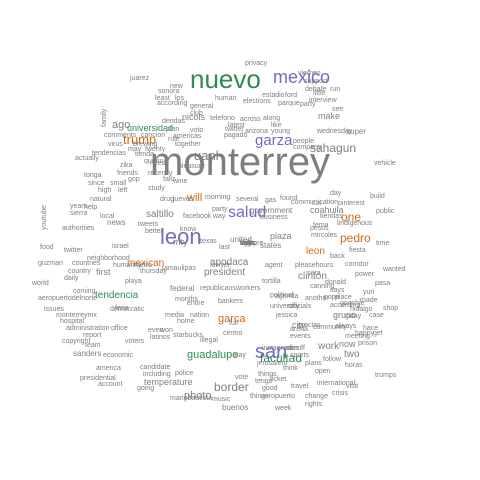 Image resolution: width=480 pixels, height=480 pixels. What do you see at coordinates (322, 286) in the screenshot?
I see `word-126: canning` at bounding box center [322, 286].